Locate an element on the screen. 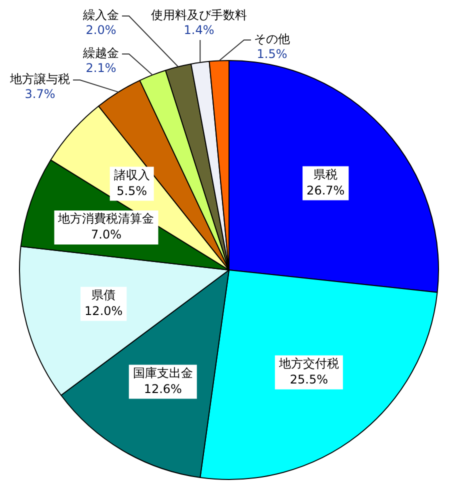 The image size is (453, 496). data-label: 26.7% is located at coordinates (325, 190).